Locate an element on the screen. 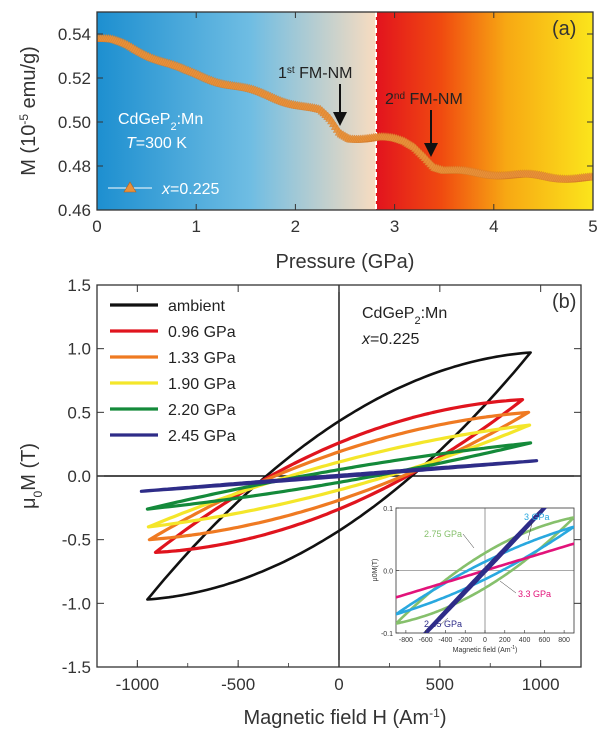  panel-a-tag: (a) is located at coordinates (564, 29).